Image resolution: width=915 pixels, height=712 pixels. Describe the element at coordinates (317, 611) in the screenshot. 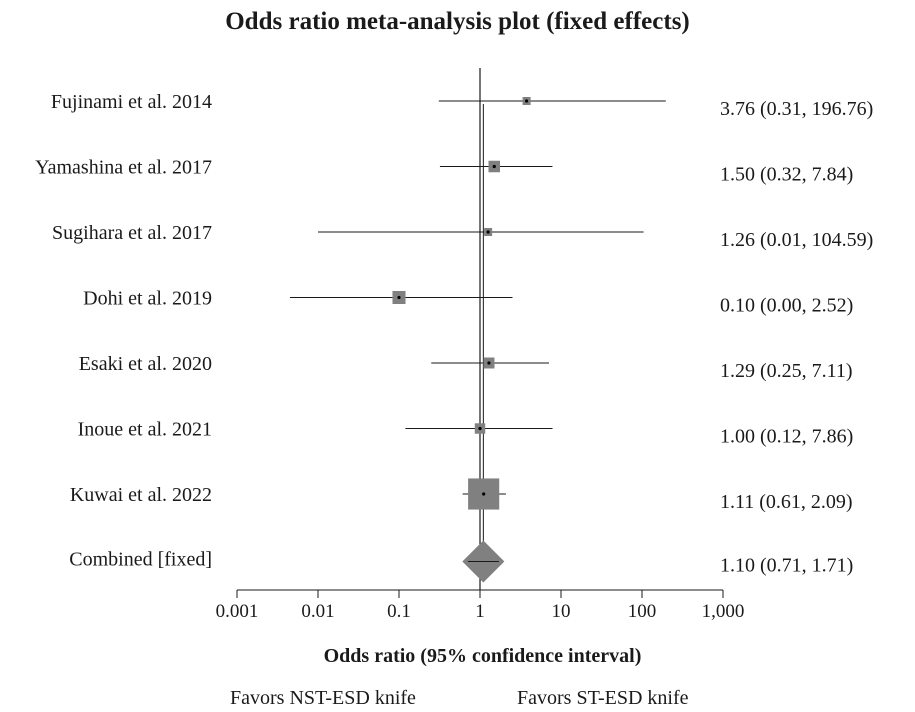

I see `x-tick-label: 0.01` at that location.